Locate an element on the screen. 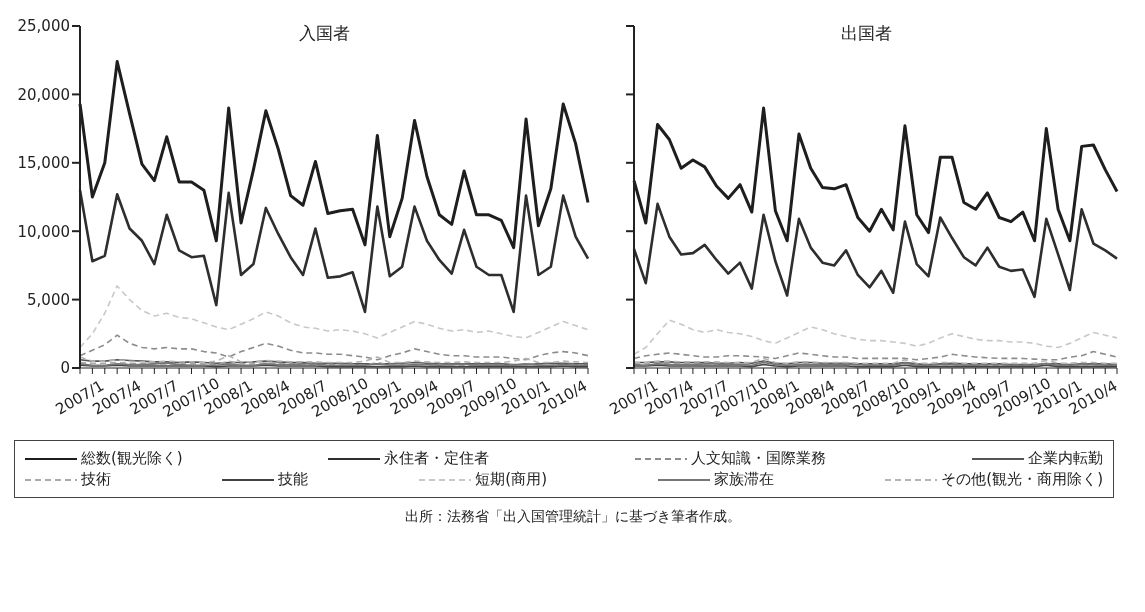 Image resolution: width=1145 pixels, height=612 pixels. legend-label: 人文知識・国際業務 is located at coordinates (759, 458).